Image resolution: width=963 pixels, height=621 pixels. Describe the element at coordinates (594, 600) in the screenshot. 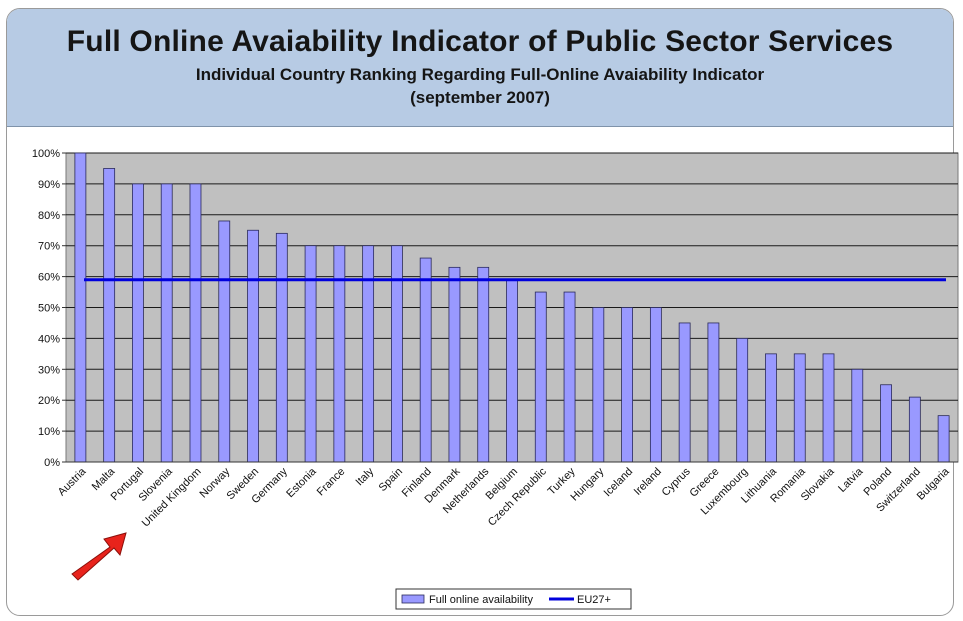

I see `legend-label-line: EU27+` at that location.